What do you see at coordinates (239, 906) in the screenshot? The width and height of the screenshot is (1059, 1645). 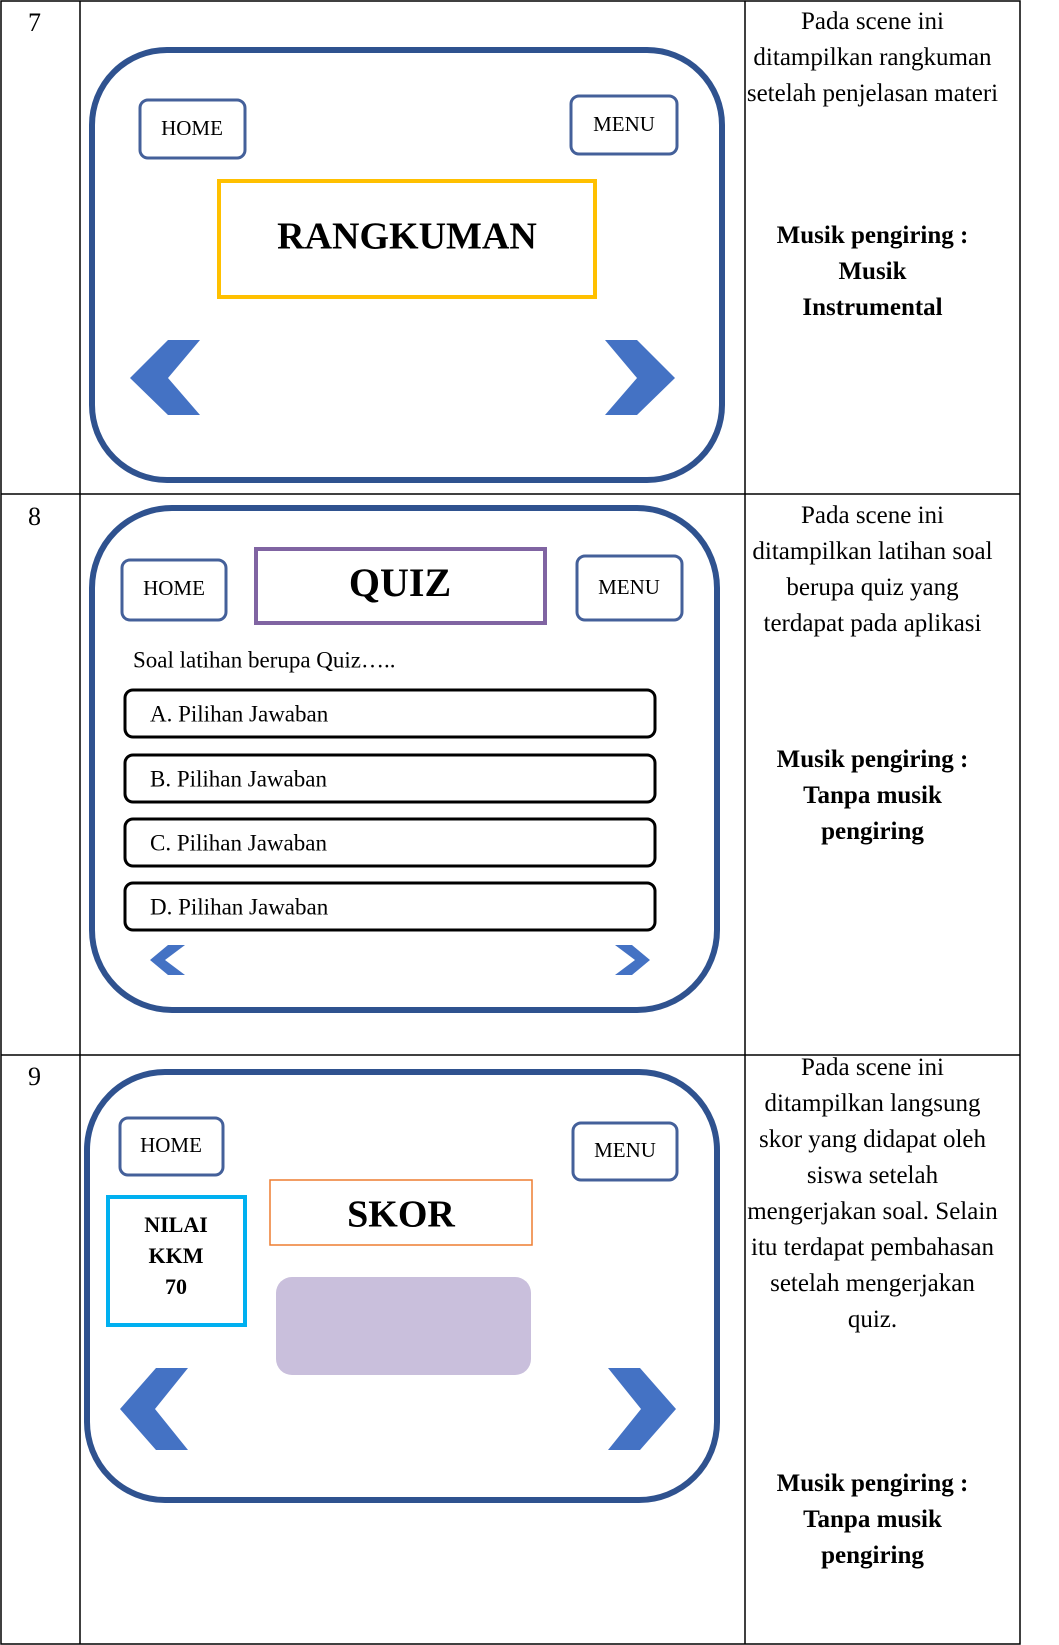 I see `answer-label: D. Pilihan Jawaban` at bounding box center [239, 906].